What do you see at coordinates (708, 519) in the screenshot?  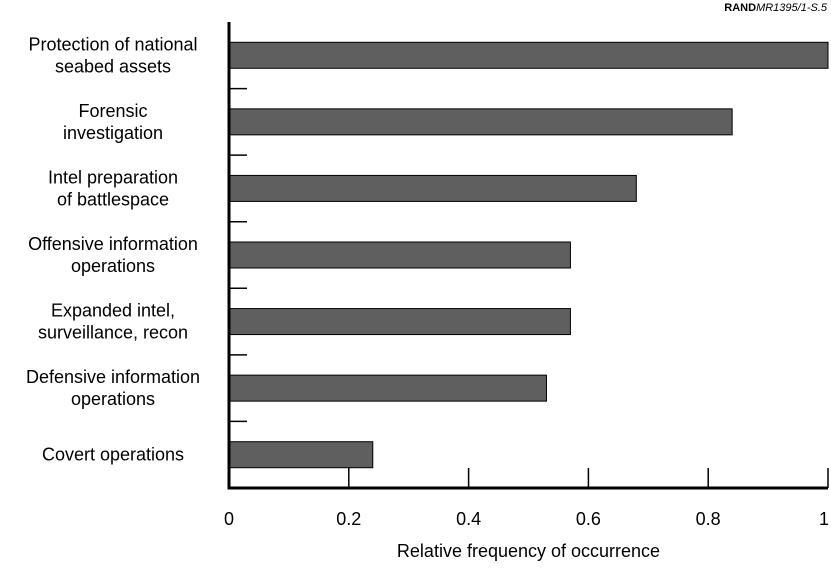 I see `x-tick-label-4: 0.8` at bounding box center [708, 519].